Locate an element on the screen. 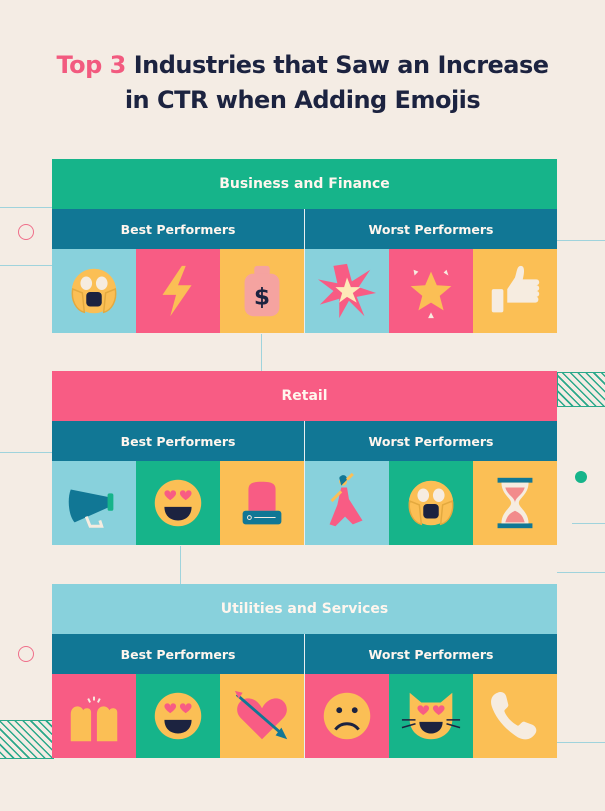  section-title: Business and Finance is located at coordinates (304, 184).